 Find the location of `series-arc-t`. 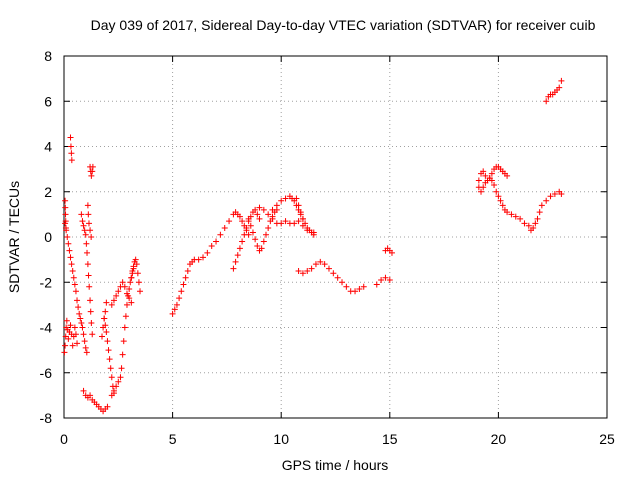

series-arc-t is located at coordinates (331, 276).